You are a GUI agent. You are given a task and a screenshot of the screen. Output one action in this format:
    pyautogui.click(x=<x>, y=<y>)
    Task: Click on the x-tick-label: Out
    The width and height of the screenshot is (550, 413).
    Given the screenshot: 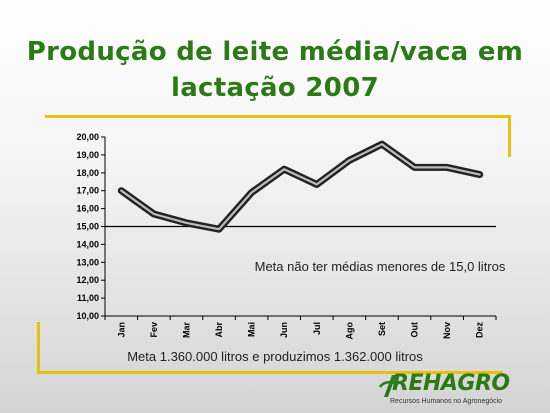 What is the action you would take?
    pyautogui.click(x=415, y=330)
    